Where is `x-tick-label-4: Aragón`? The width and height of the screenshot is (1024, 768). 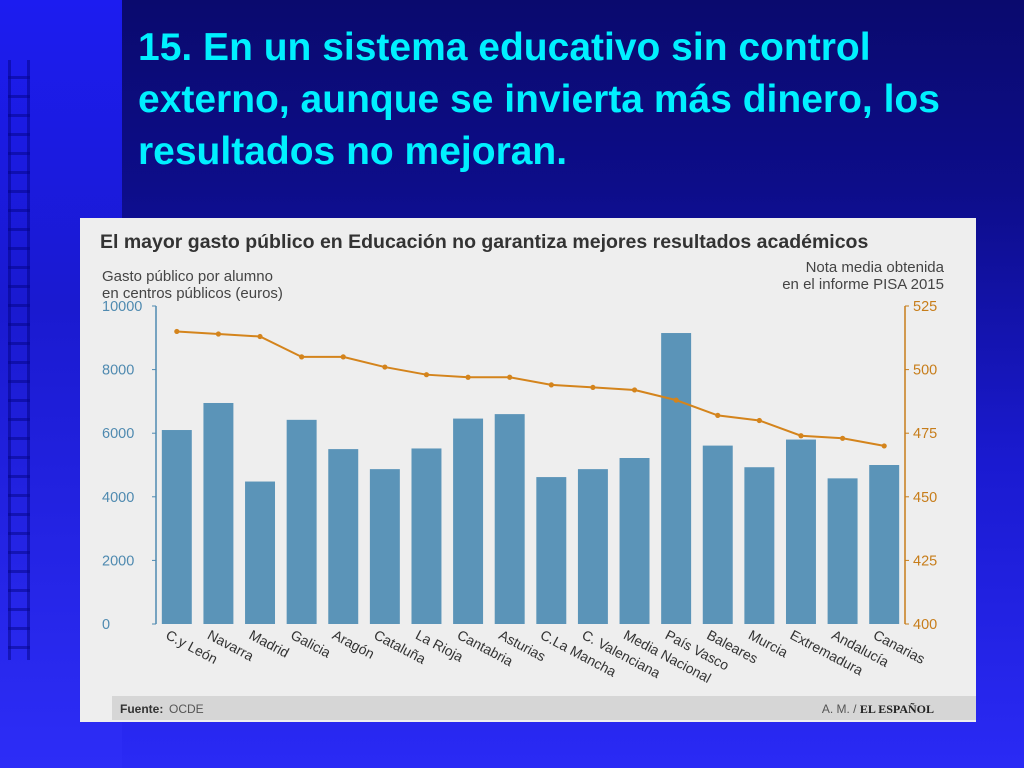 x-tick-label-4: Aragón is located at coordinates (353, 644).